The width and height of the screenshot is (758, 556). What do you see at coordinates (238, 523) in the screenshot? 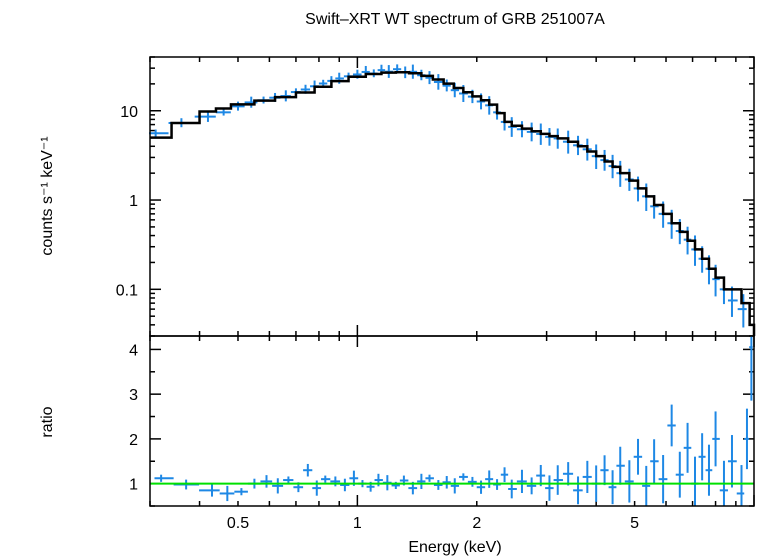
I see `x-tick-label: 0.5` at bounding box center [238, 523].